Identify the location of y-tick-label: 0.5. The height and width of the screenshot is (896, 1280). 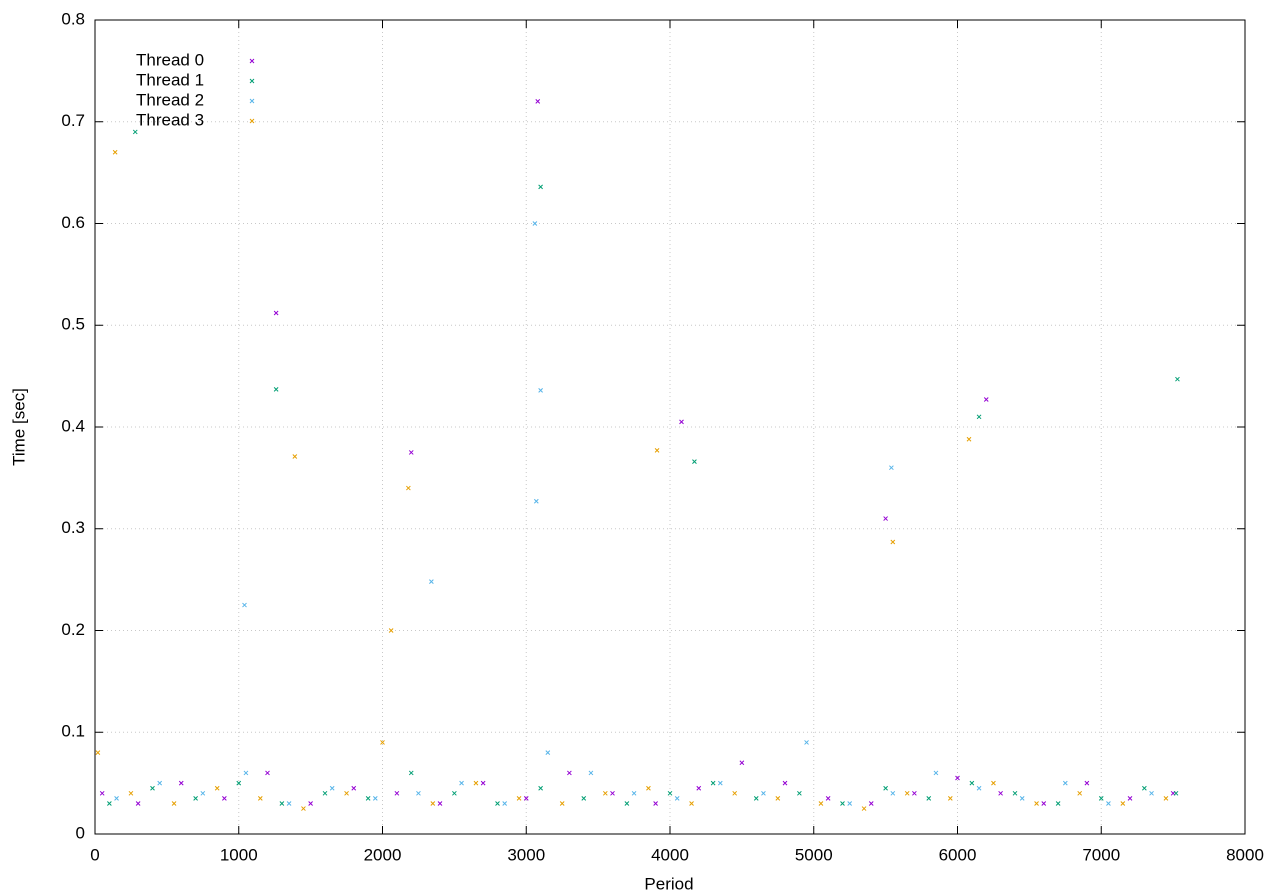
(73, 324).